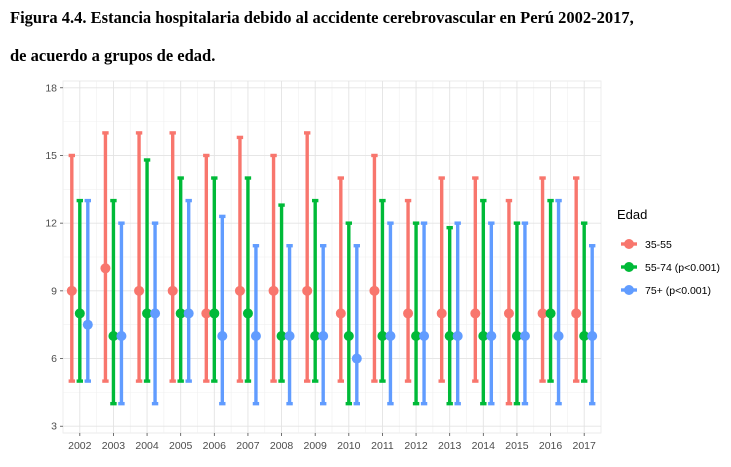  What do you see at coordinates (54, 291) in the screenshot?
I see `y-tick-label: 9` at bounding box center [54, 291].